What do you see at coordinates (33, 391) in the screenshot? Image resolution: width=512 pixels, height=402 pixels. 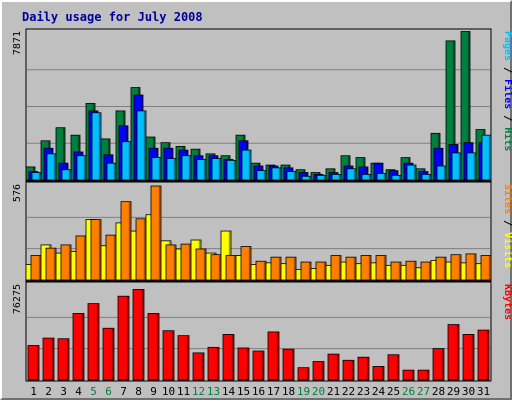 I see `x-tick-label: 1` at bounding box center [33, 391].